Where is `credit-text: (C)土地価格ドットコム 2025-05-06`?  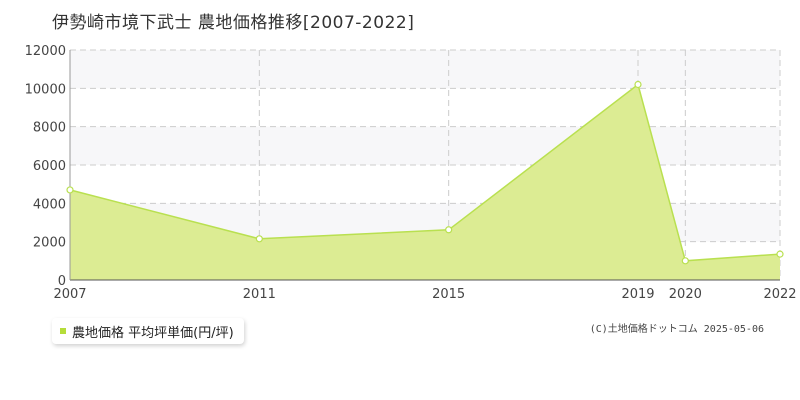 credit-text: (C)土地価格ドットコム 2025-05-06 is located at coordinates (676, 329).